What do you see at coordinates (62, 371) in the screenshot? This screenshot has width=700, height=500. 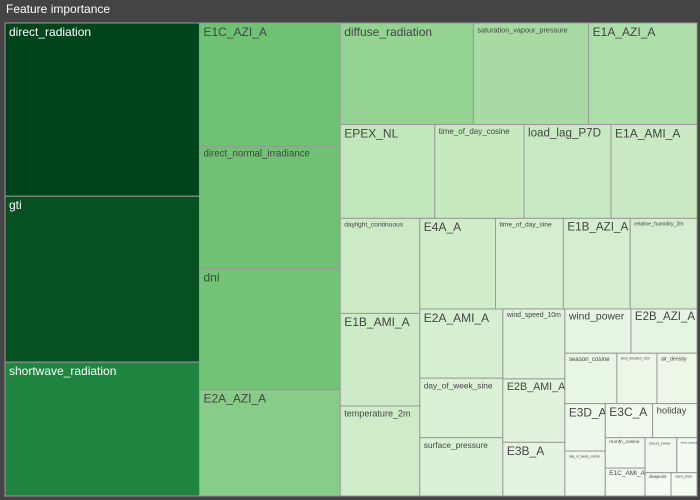 I see `cell-label: shortwave_radiation` at bounding box center [62, 371].